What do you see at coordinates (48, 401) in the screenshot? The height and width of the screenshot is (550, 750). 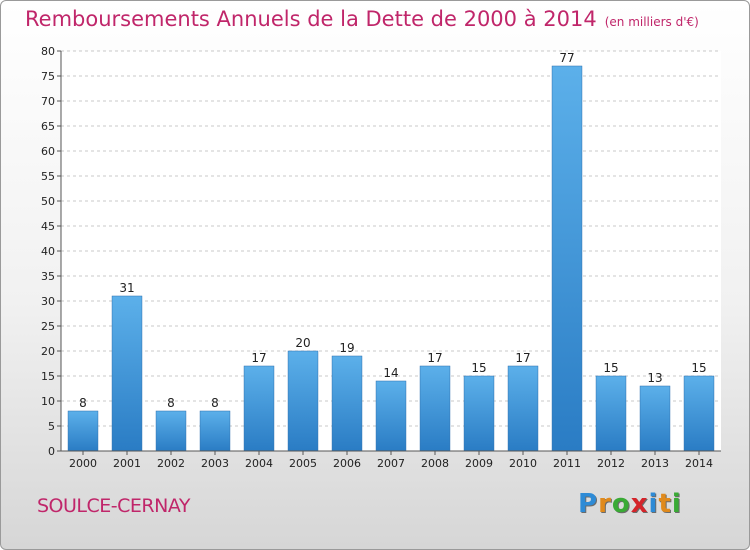 I see `y-tick-label: 10` at bounding box center [48, 401].